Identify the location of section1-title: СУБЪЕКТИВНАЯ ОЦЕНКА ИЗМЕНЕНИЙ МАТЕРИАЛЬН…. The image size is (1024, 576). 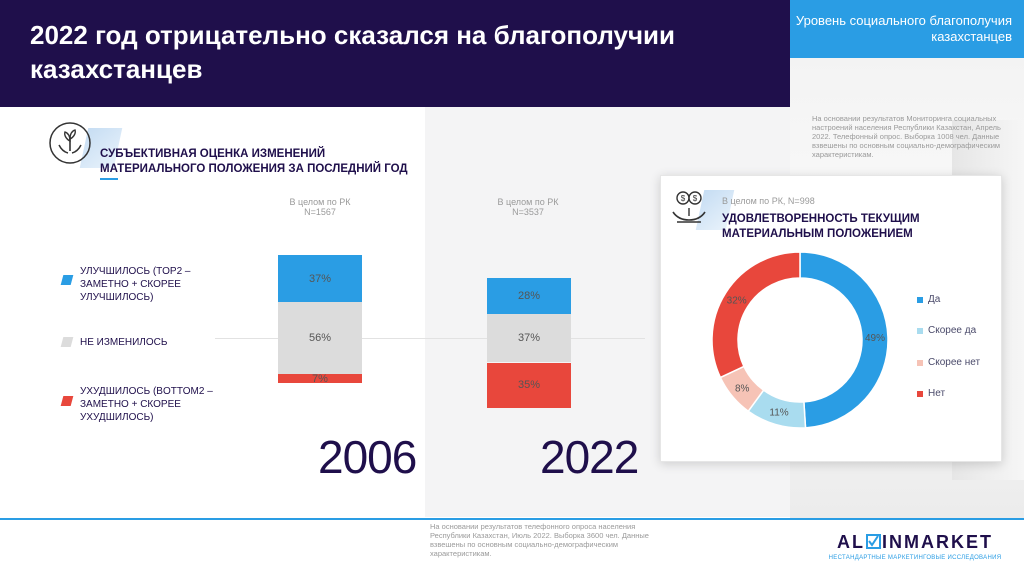
(254, 161).